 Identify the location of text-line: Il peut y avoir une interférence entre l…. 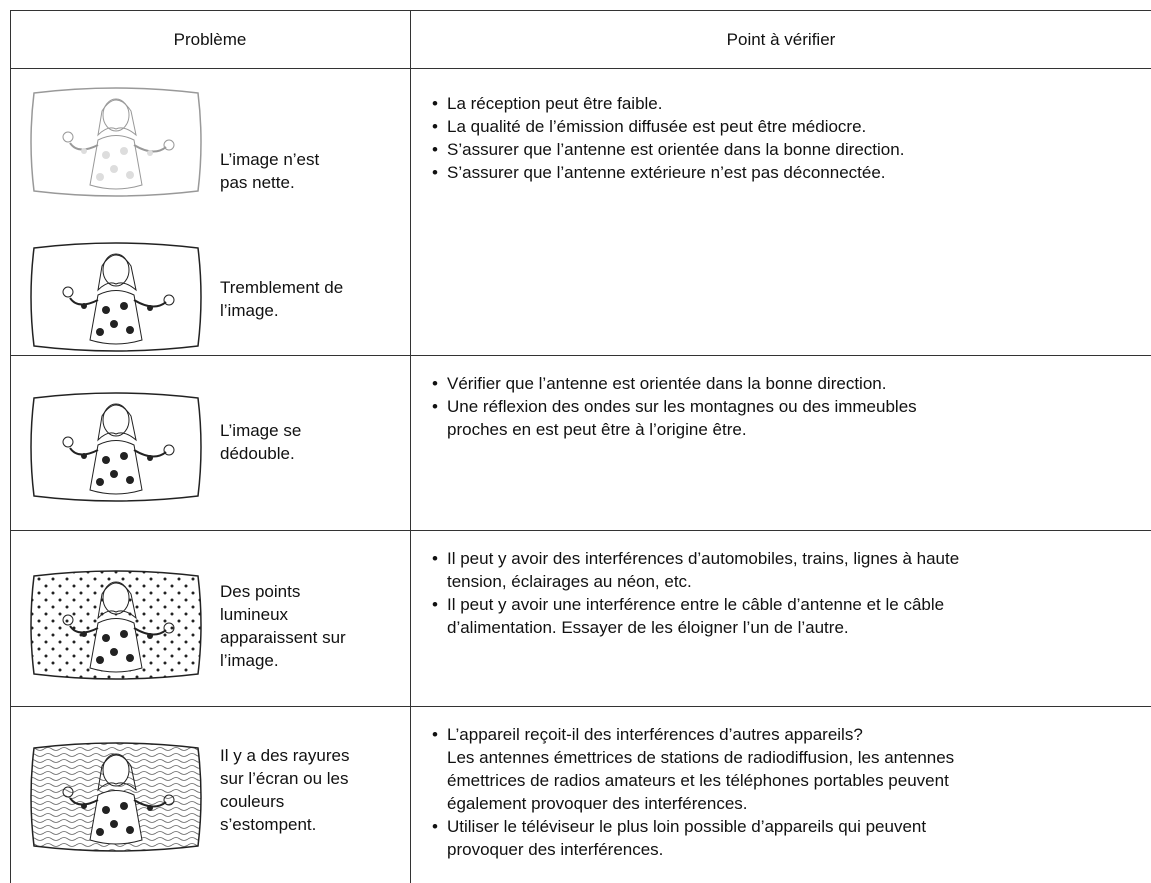
(696, 604).